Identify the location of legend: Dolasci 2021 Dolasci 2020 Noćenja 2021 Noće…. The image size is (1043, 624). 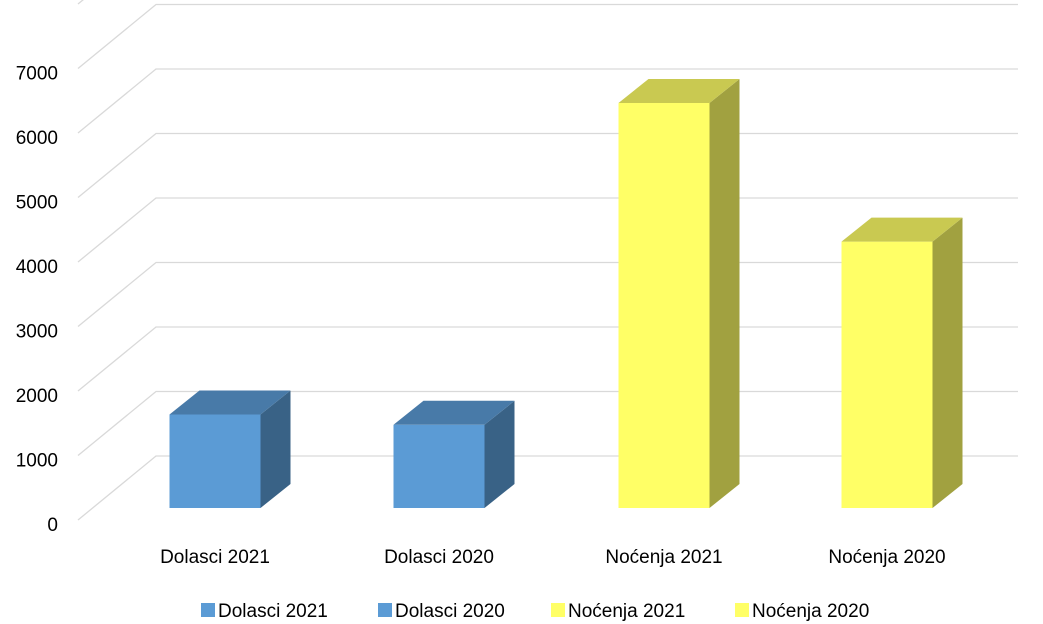
(535, 611).